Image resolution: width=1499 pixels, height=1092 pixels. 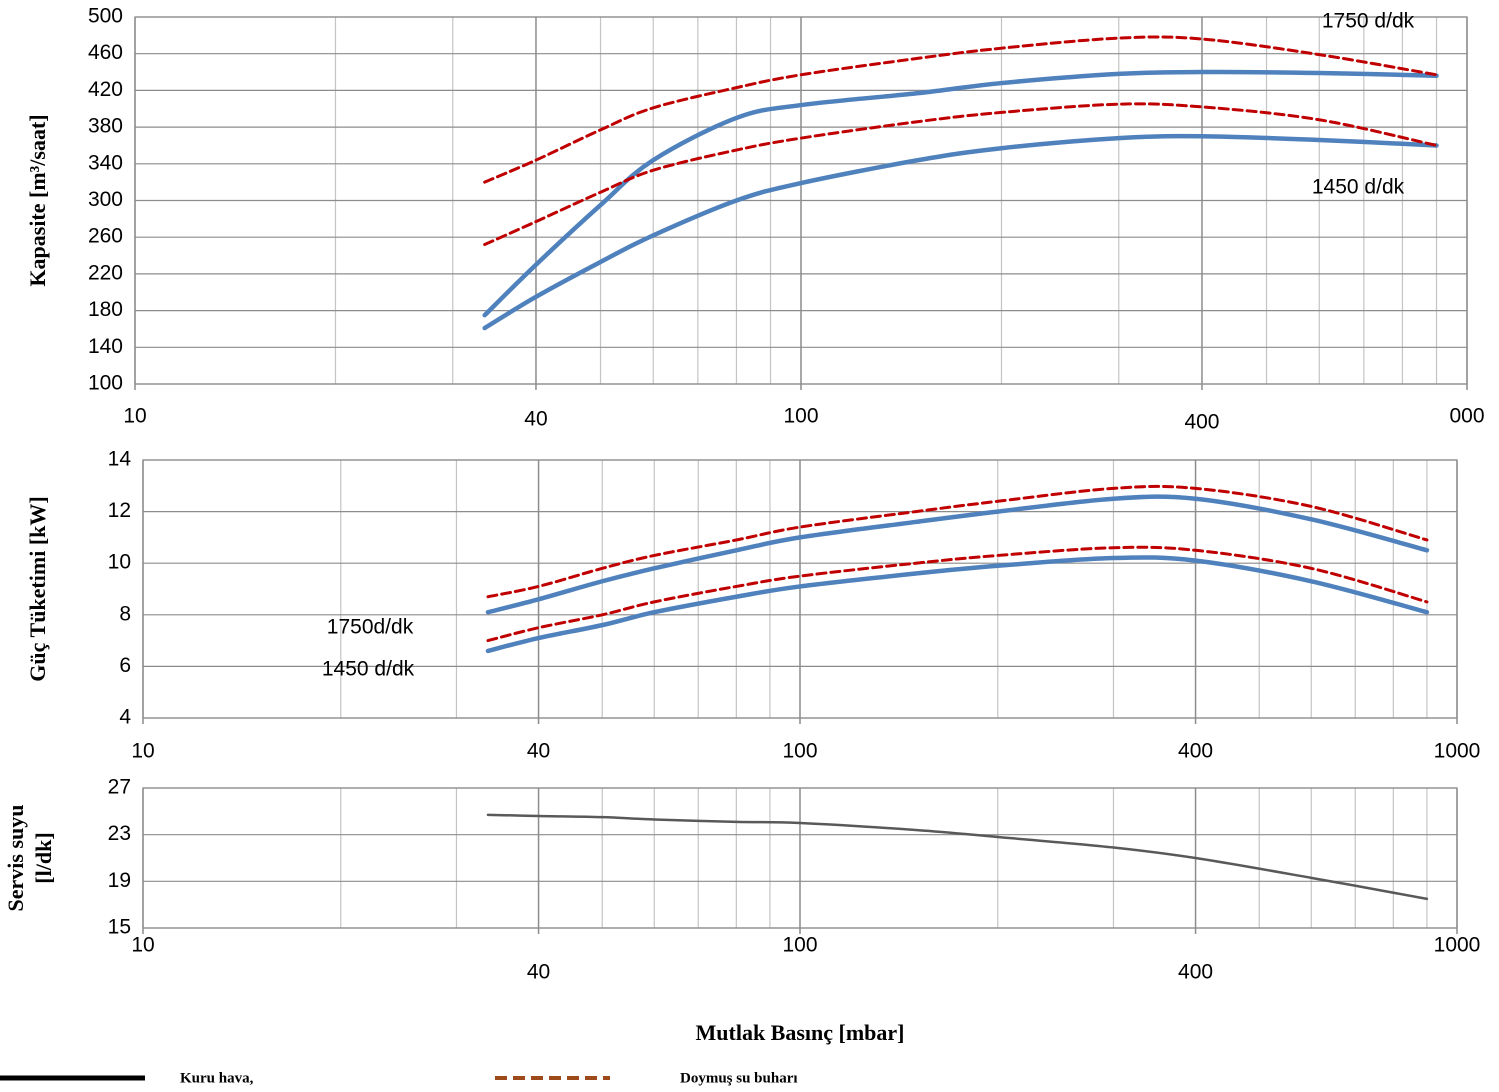 What do you see at coordinates (1368, 21) in the screenshot?
I see `annotation: 1750 d/dk` at bounding box center [1368, 21].